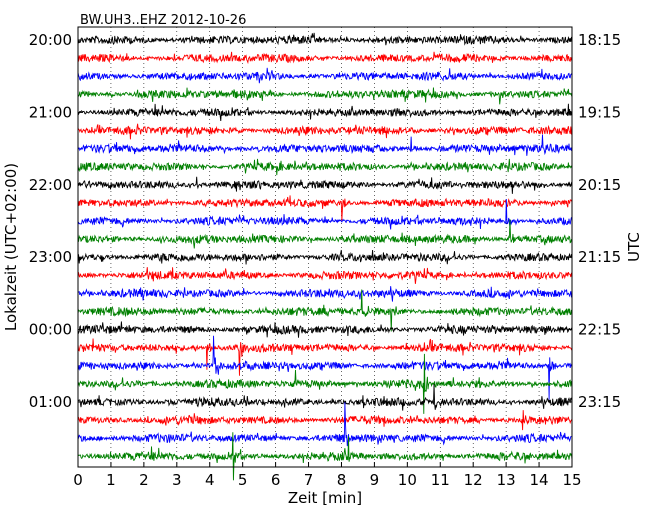 Image resolution: width=650 pixels, height=520 pixels. I want to click on x-tick-label: 13, so click(506, 480).